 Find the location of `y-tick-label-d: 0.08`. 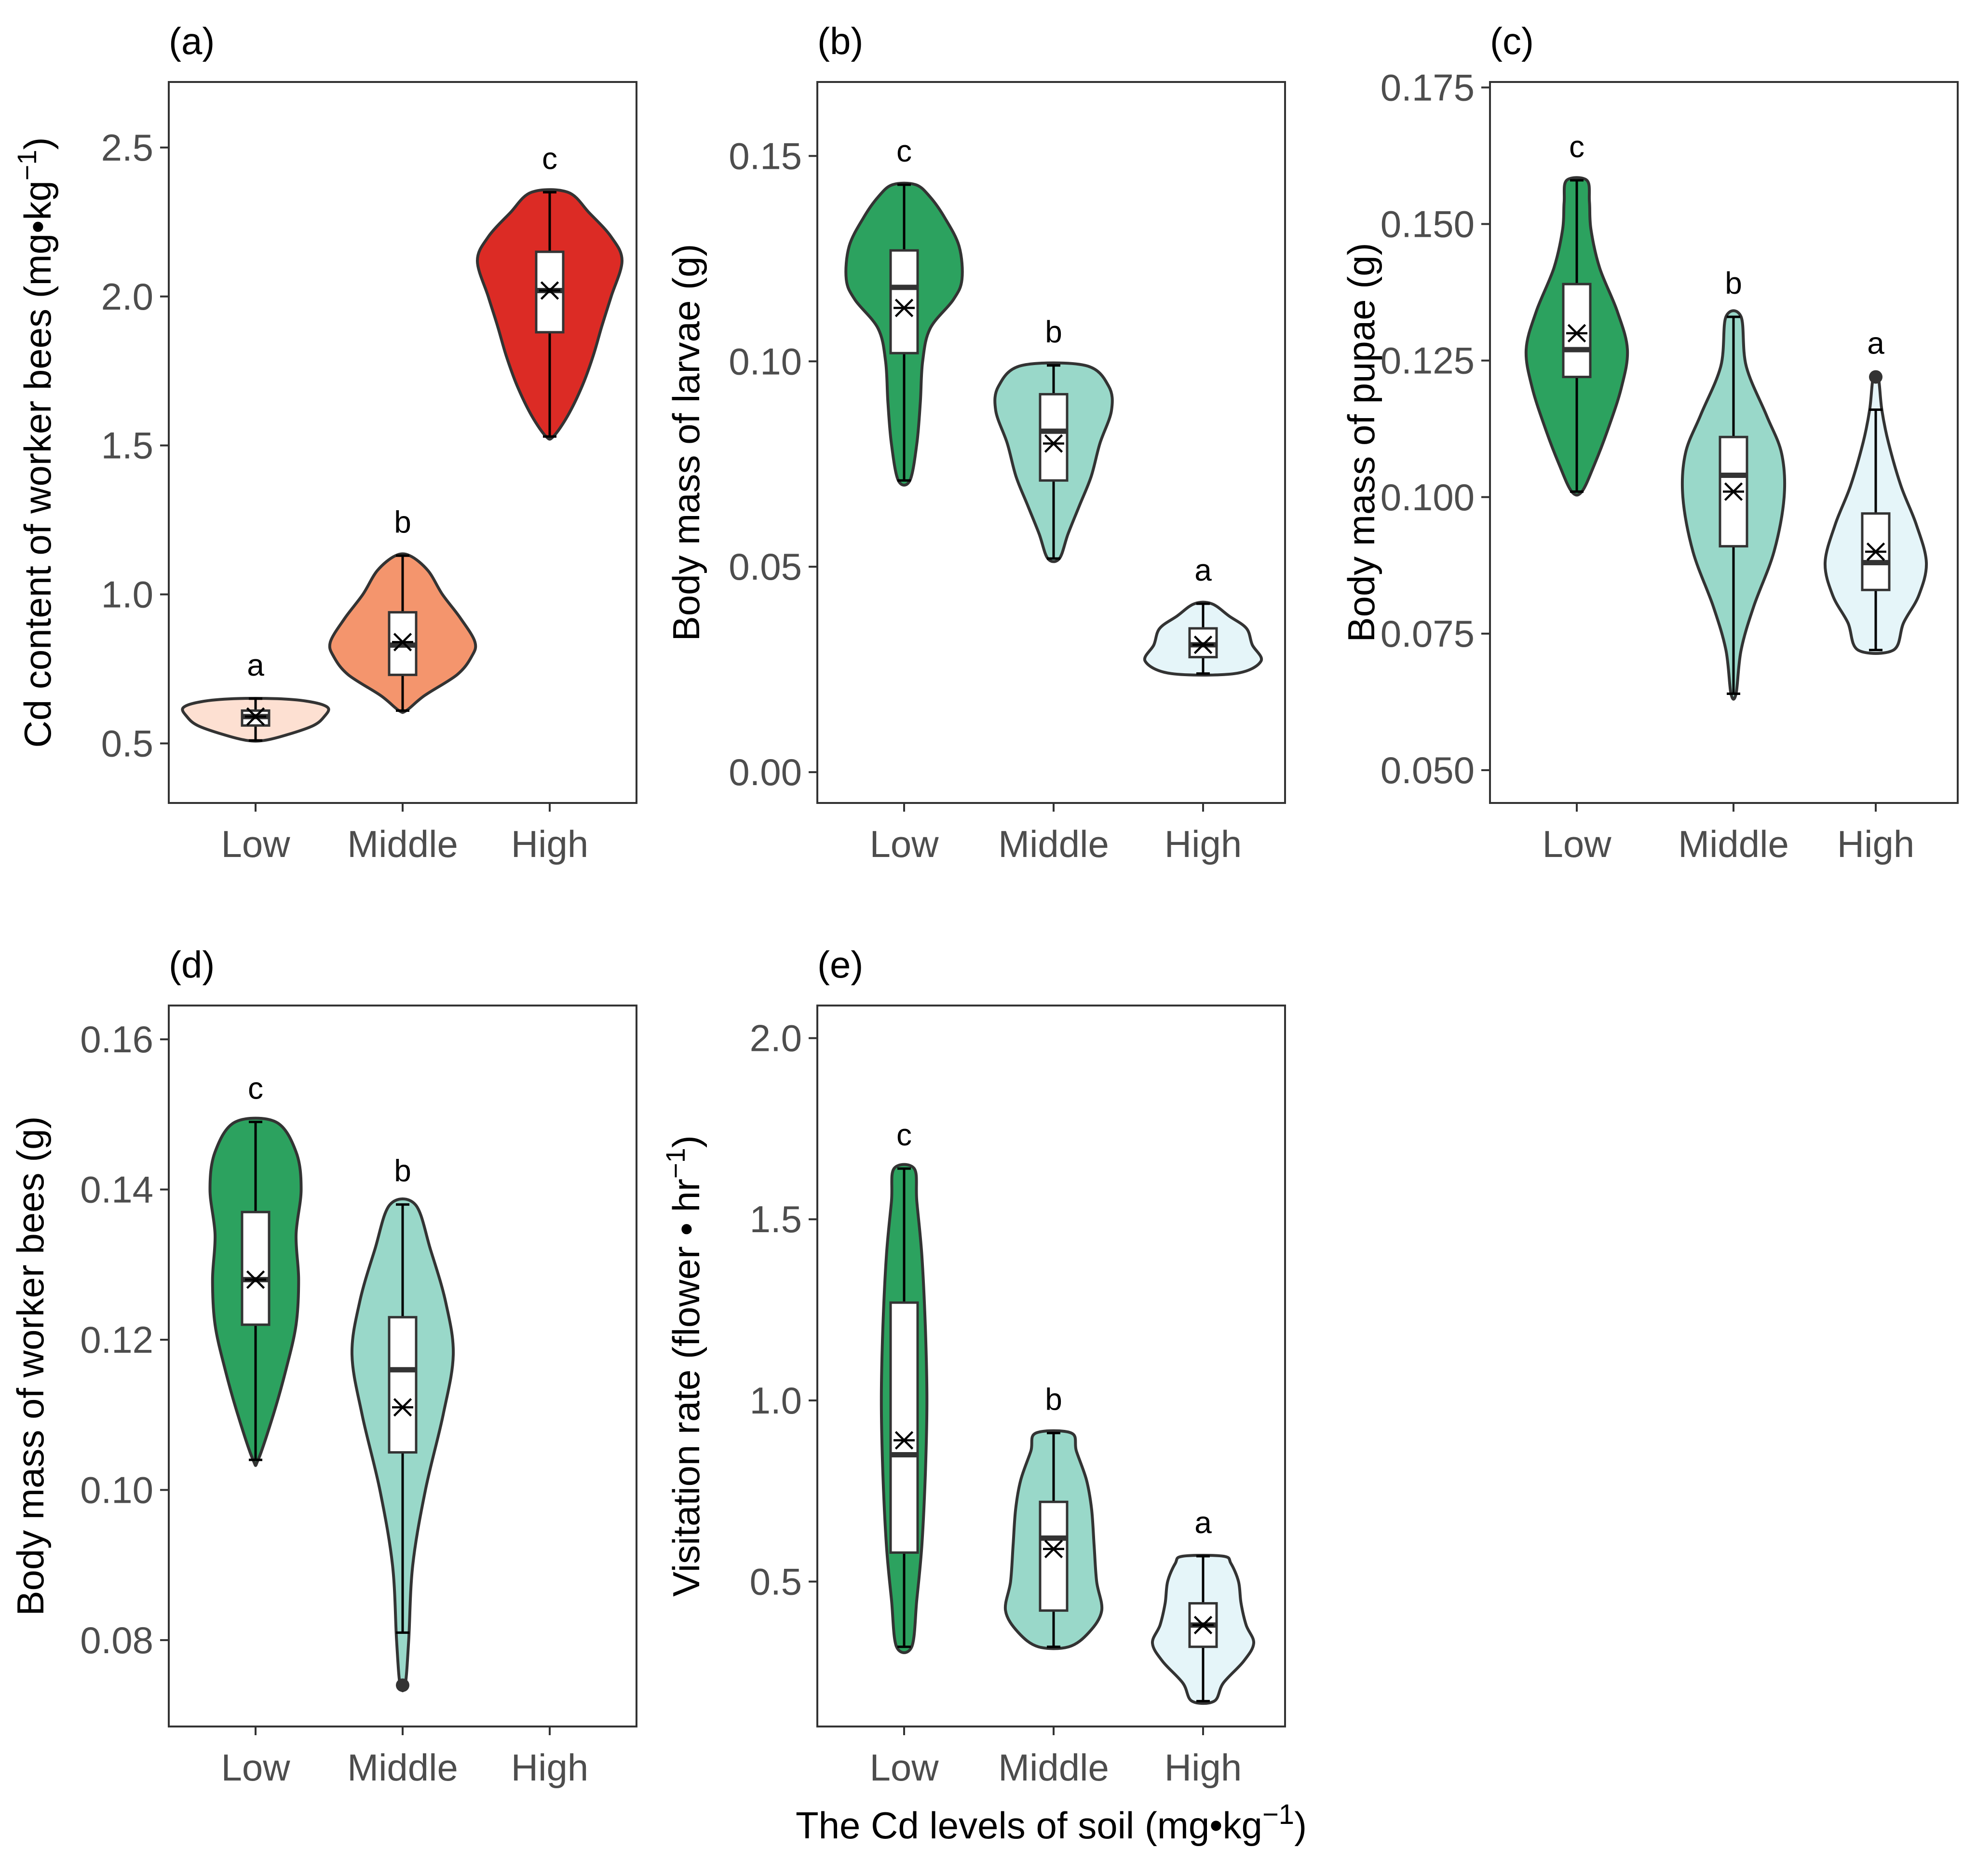

y-tick-label-d: 0.08 is located at coordinates (117, 1640).